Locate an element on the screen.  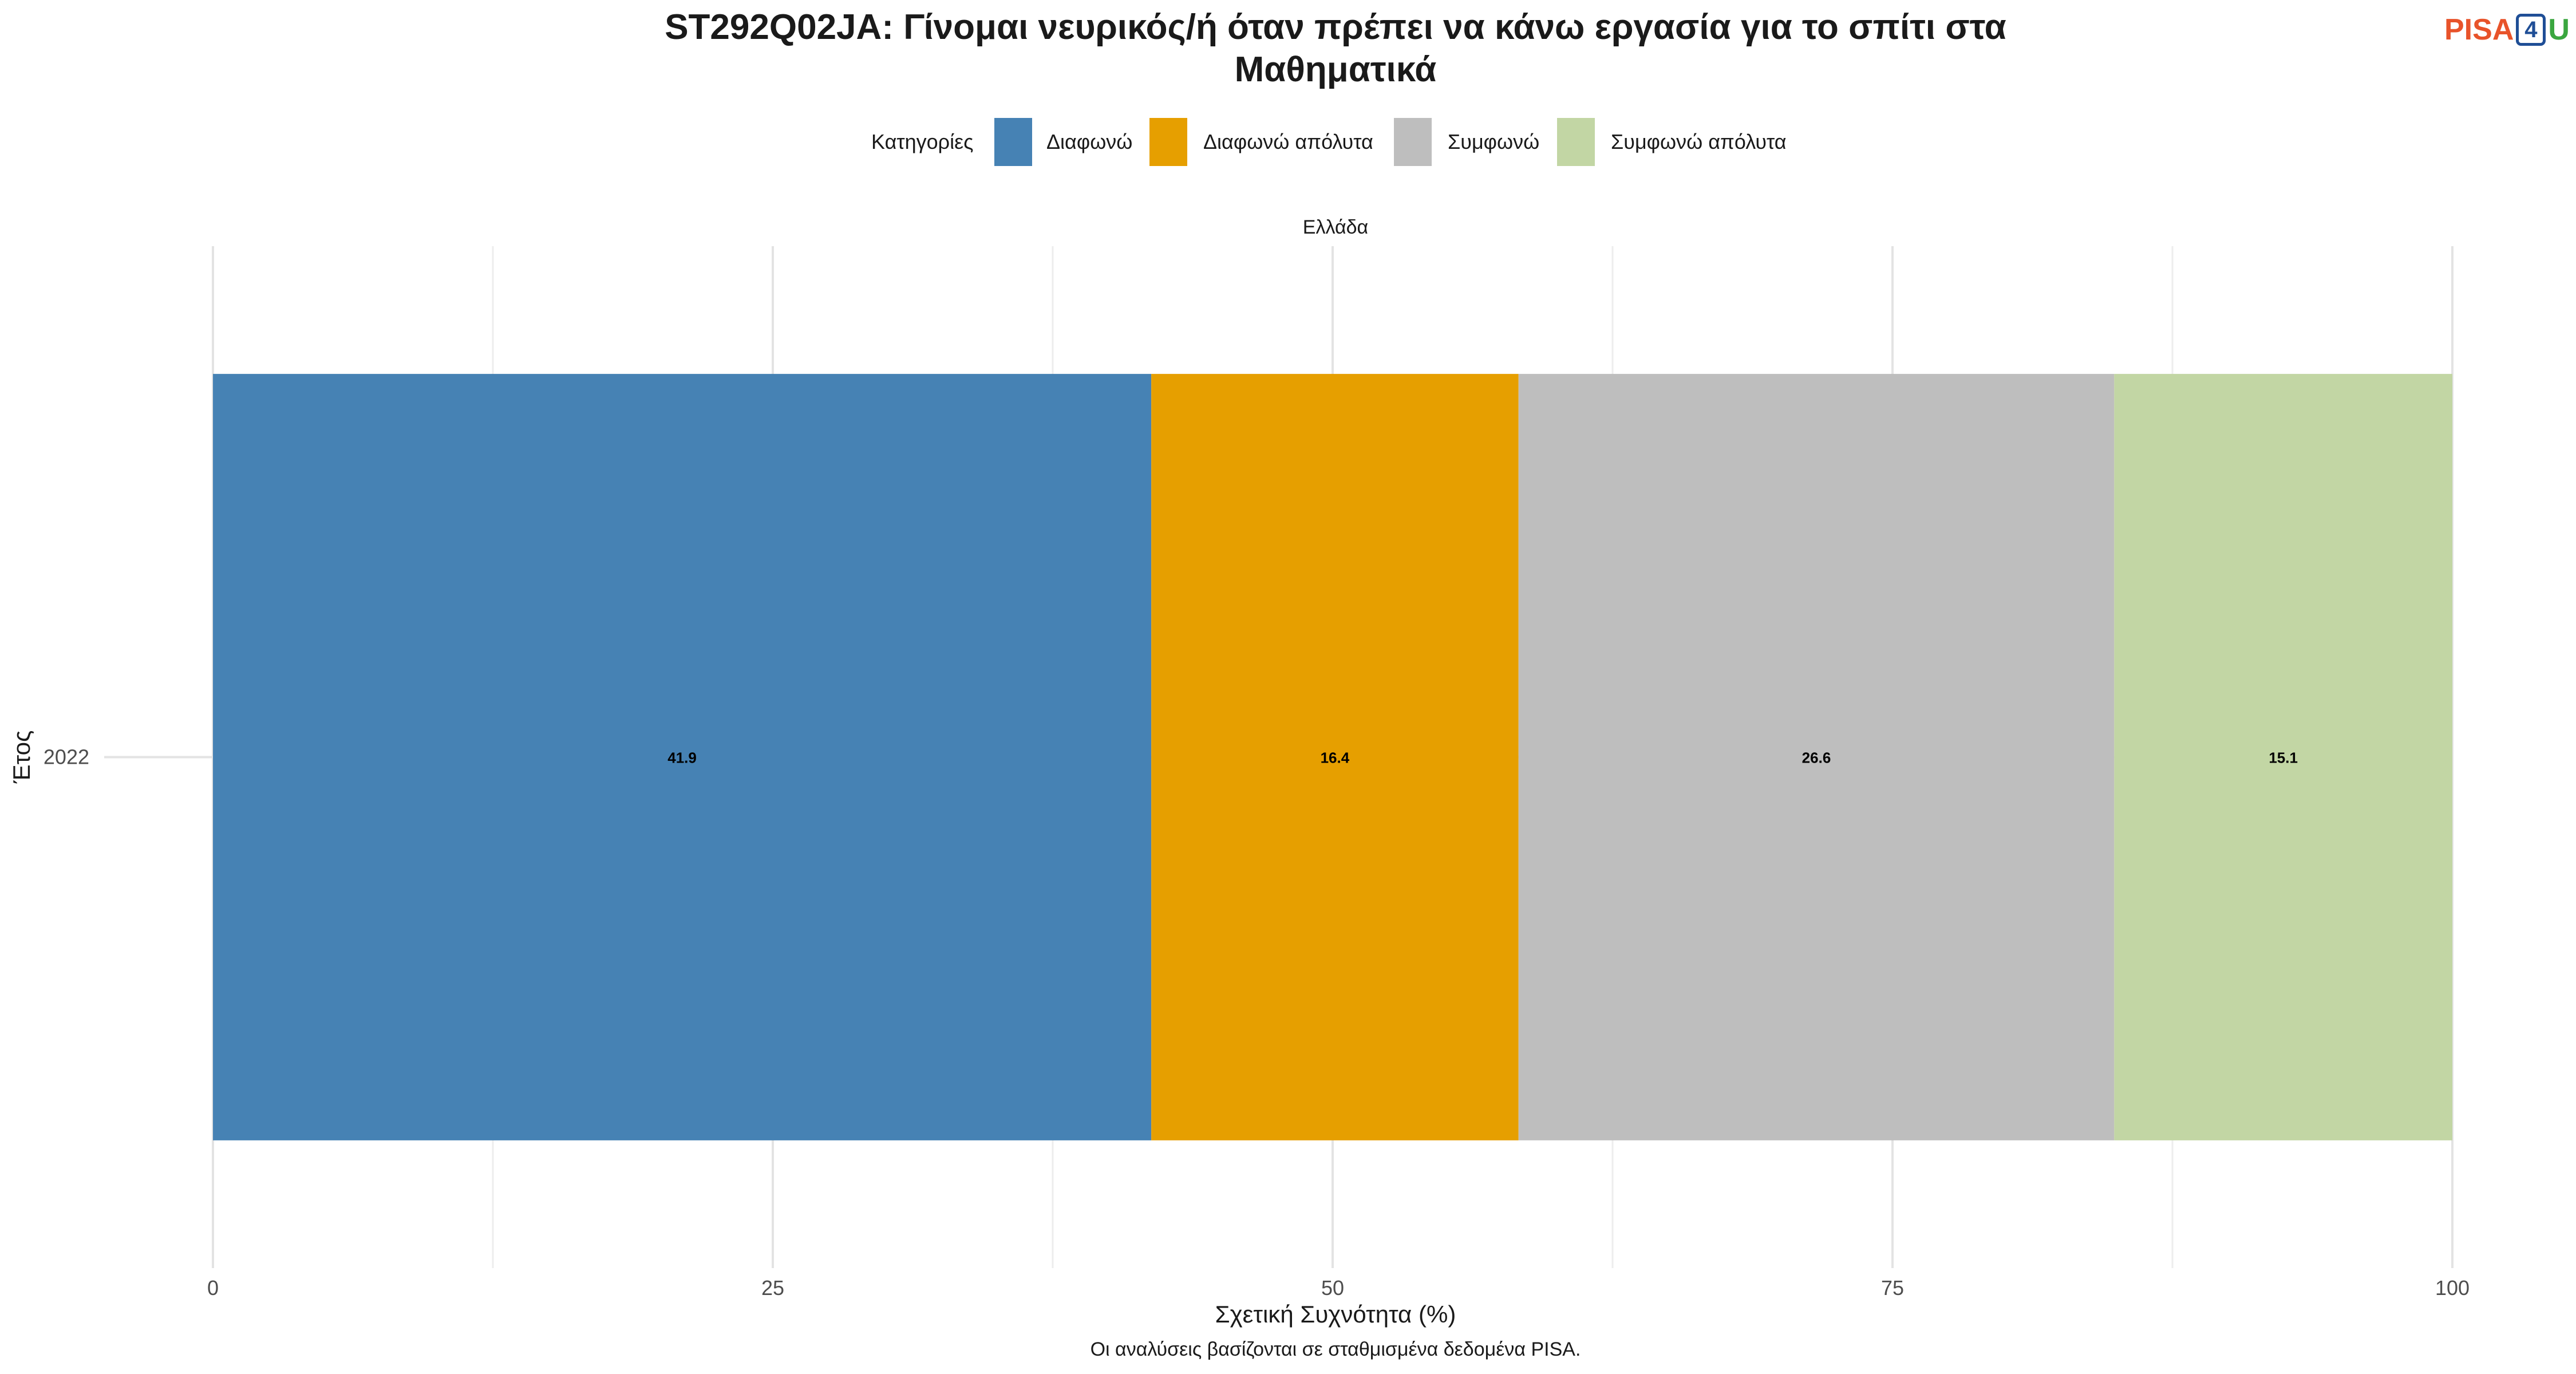
x-axis-ticks: 0 25 50 75 100 is located at coordinates (1338, 1288).